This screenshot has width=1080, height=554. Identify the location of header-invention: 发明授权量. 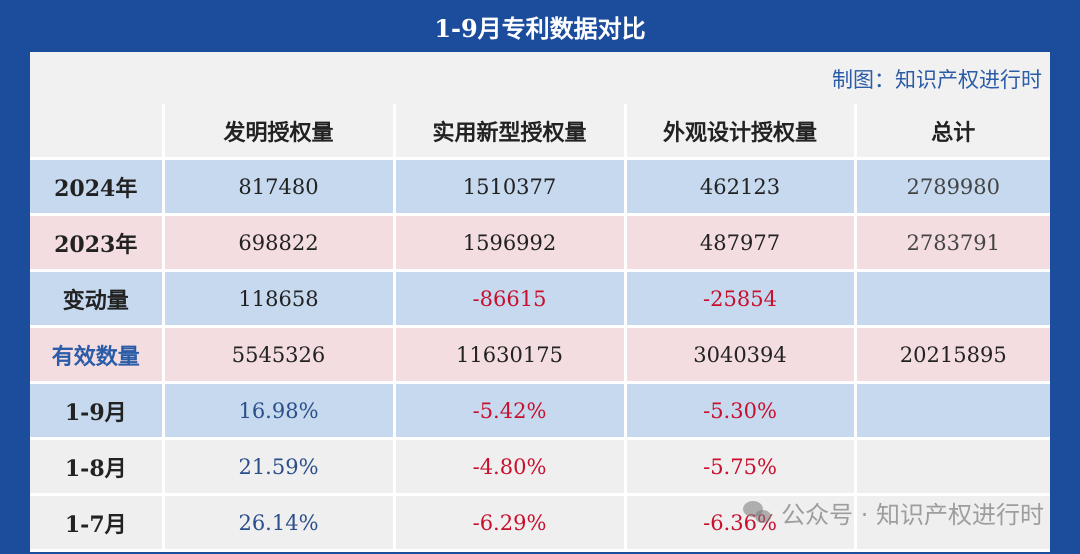
(279, 132).